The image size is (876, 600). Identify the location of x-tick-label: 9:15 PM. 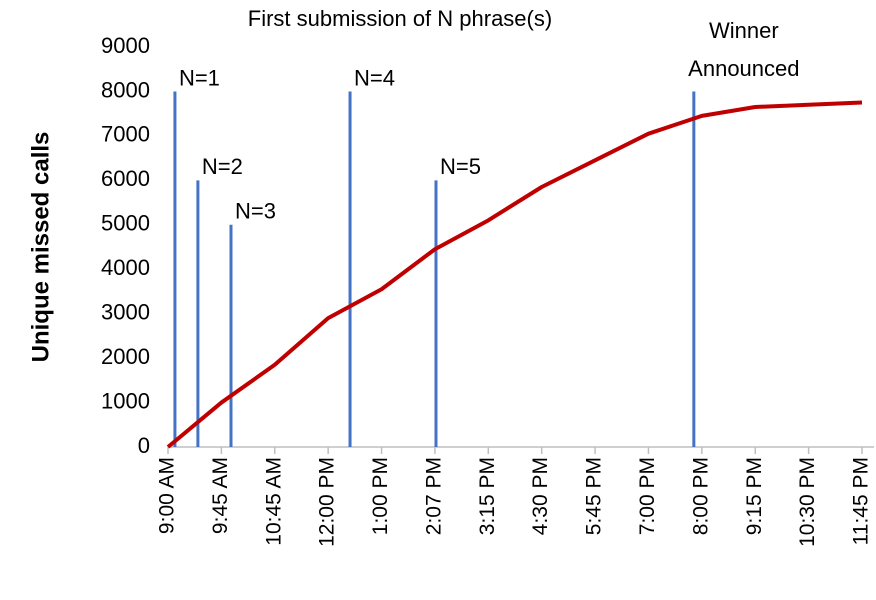
(754, 496).